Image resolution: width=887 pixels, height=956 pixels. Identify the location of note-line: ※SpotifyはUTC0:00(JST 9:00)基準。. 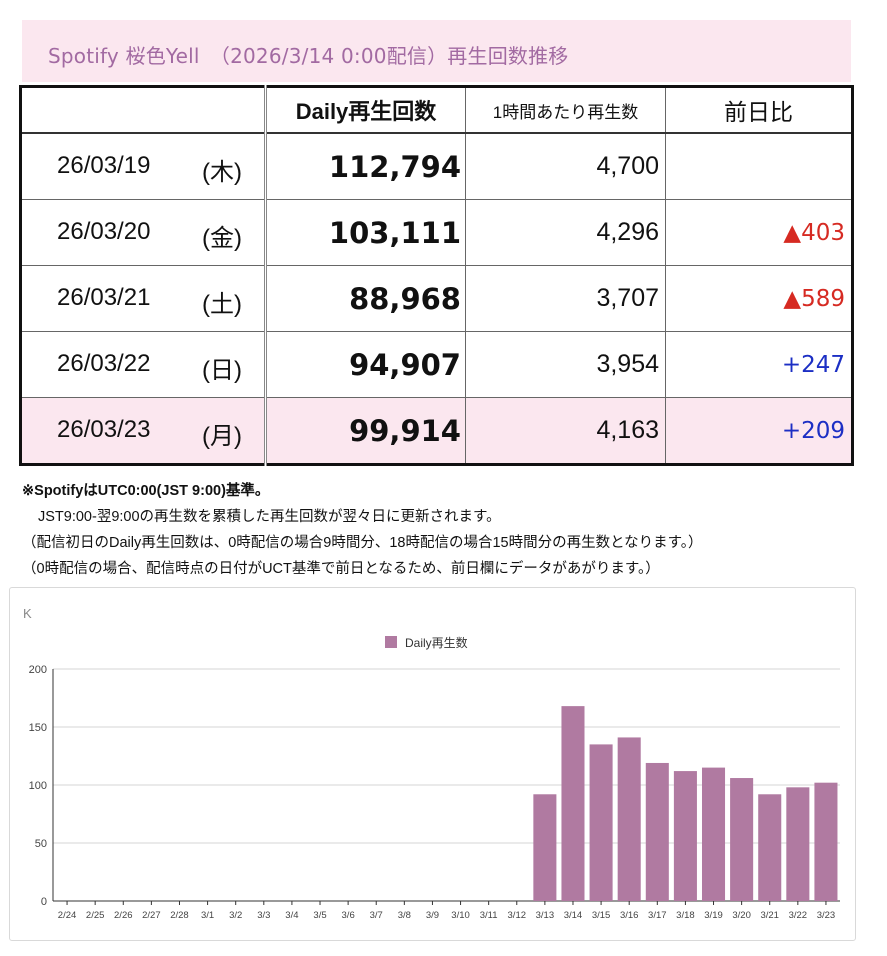
(146, 491).